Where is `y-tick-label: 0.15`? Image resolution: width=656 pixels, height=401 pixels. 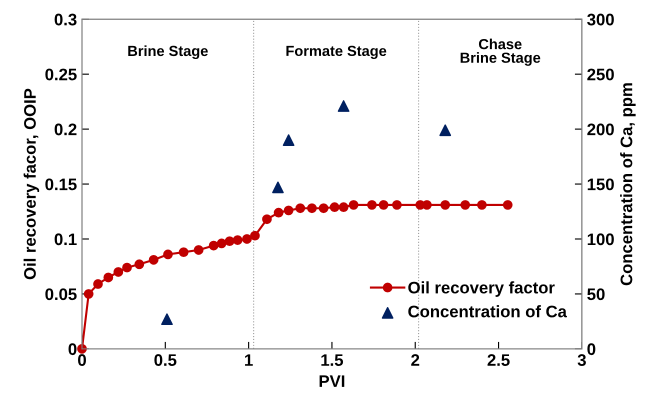
y-tick-label: 0.15 is located at coordinates (61, 184).